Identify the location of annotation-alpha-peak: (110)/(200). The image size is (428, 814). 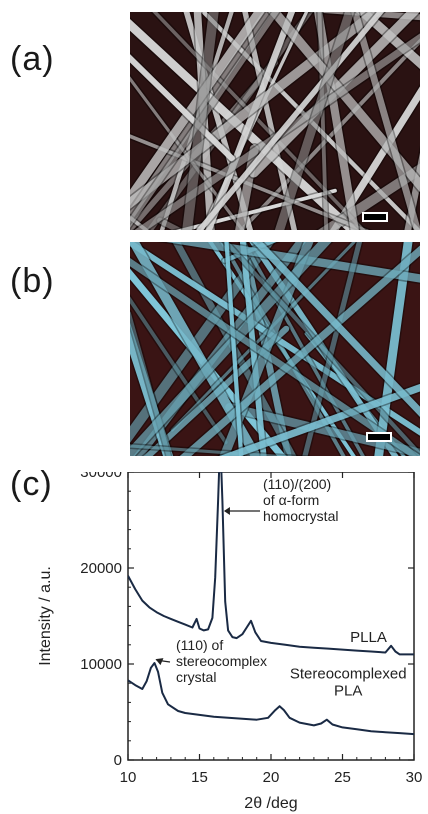
(297, 484).